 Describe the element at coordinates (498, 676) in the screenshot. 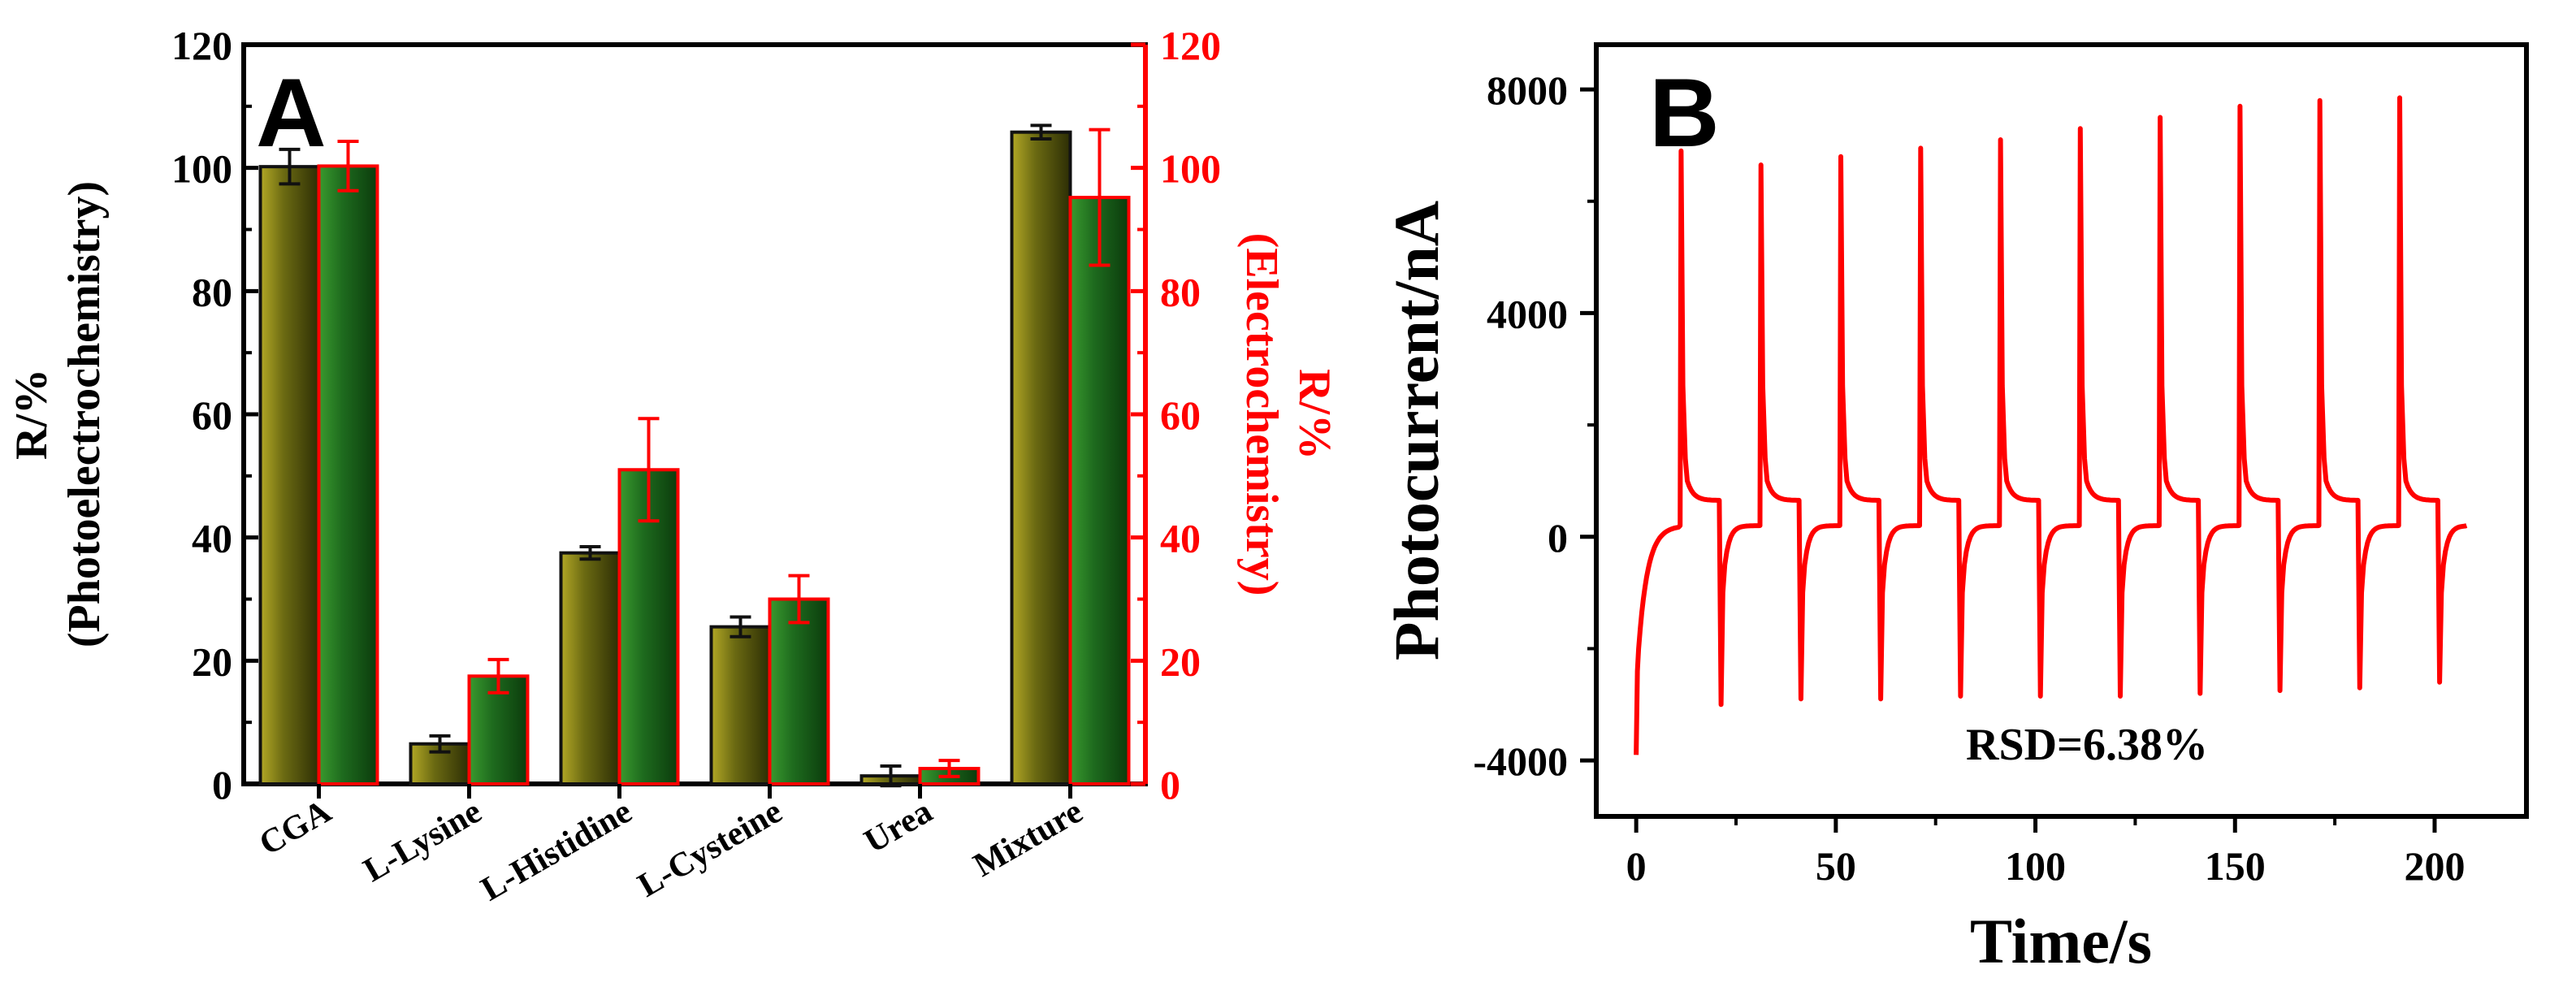

I see `error-bar-ec-l-lysine` at that location.